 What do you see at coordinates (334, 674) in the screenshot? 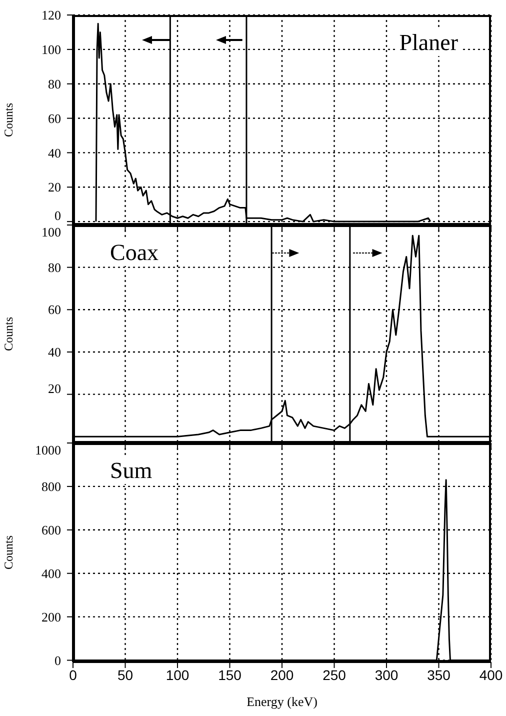
I see `x-tick-label: 250` at bounding box center [334, 674].